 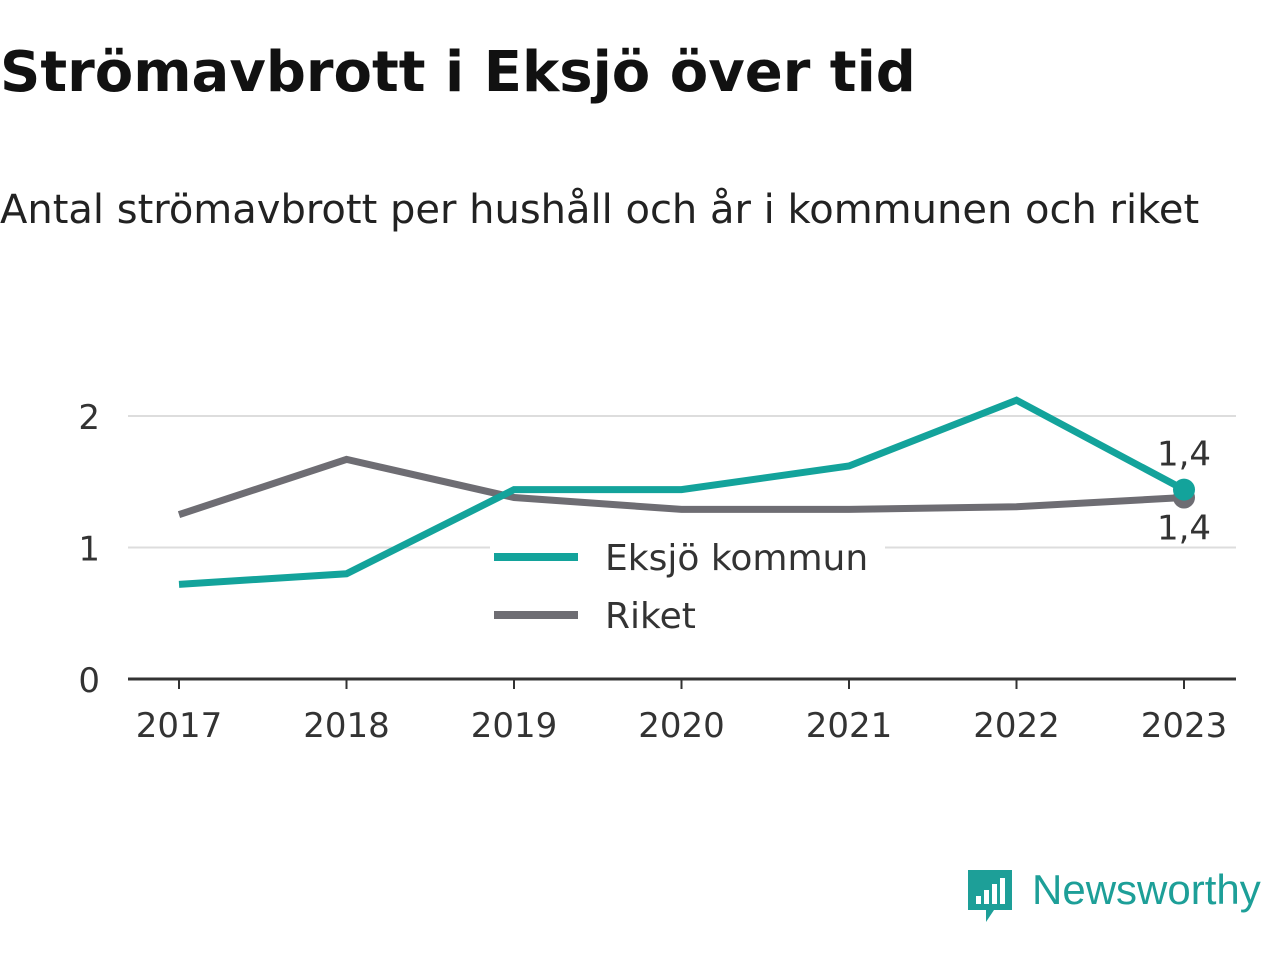 I want to click on x-tick-label: 2017, so click(x=179, y=726).